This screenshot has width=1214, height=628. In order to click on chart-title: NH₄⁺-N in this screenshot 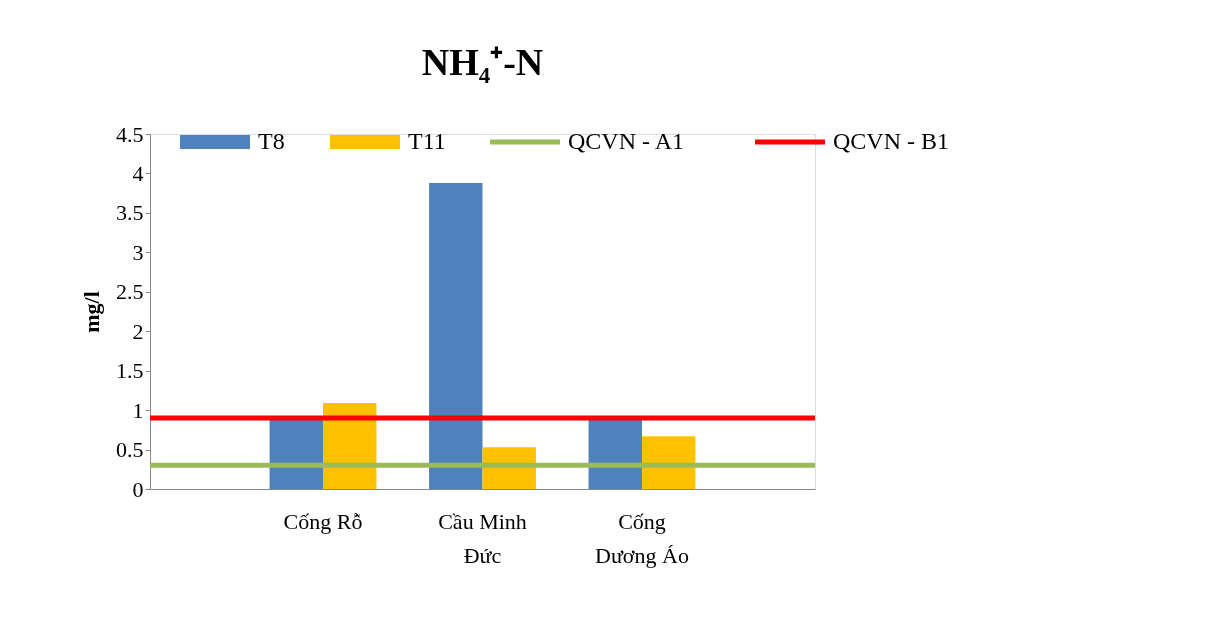, I will do `click(482, 62)`.